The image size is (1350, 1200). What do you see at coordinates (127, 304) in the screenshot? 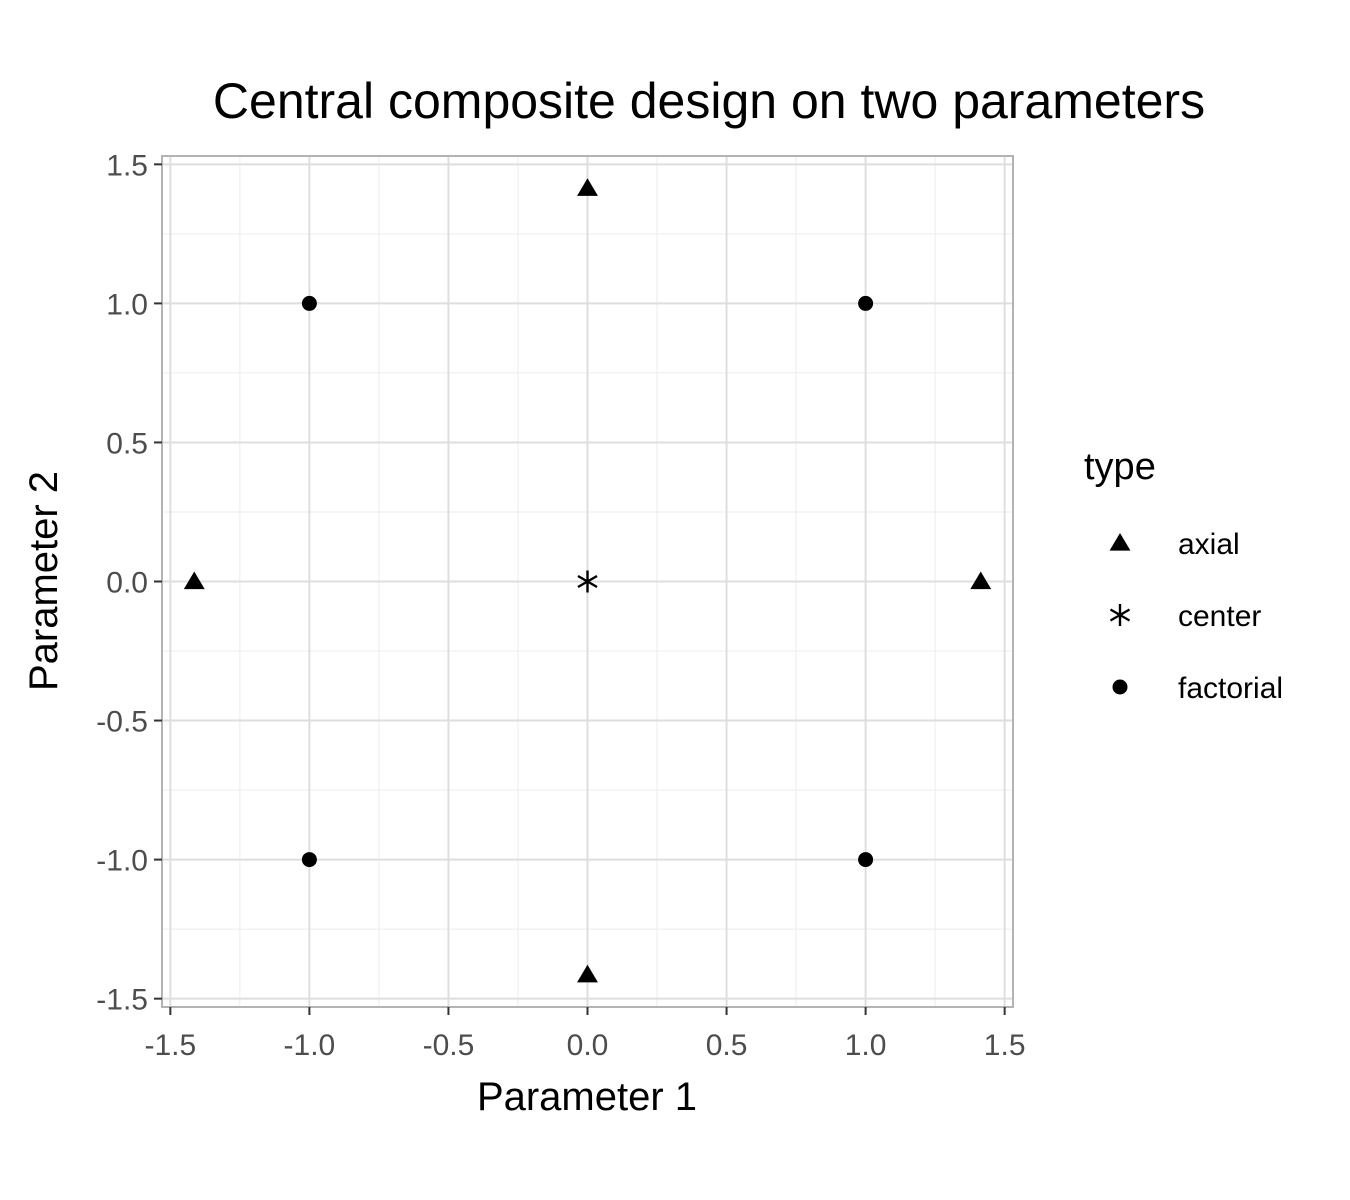
I see `y-tick-label: 1.0` at bounding box center [127, 304].